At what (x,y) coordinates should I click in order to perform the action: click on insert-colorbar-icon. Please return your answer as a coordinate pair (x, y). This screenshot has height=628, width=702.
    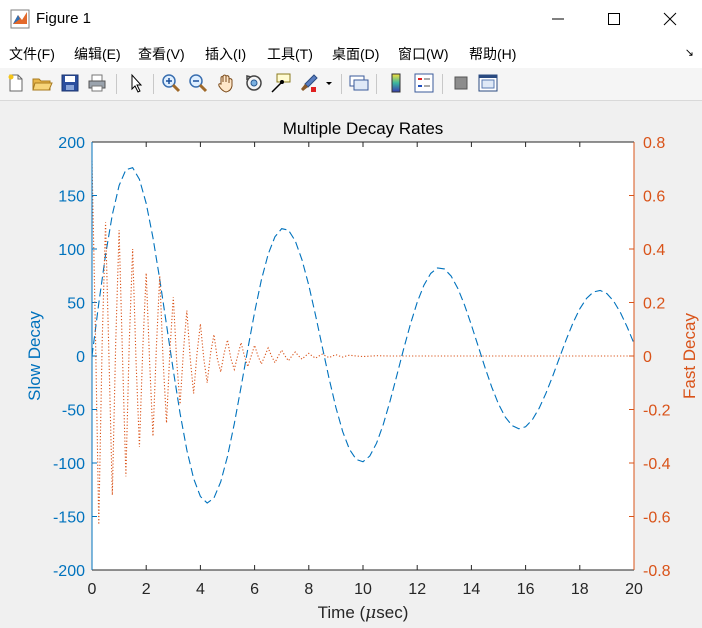
    Looking at the image, I should click on (396, 83).